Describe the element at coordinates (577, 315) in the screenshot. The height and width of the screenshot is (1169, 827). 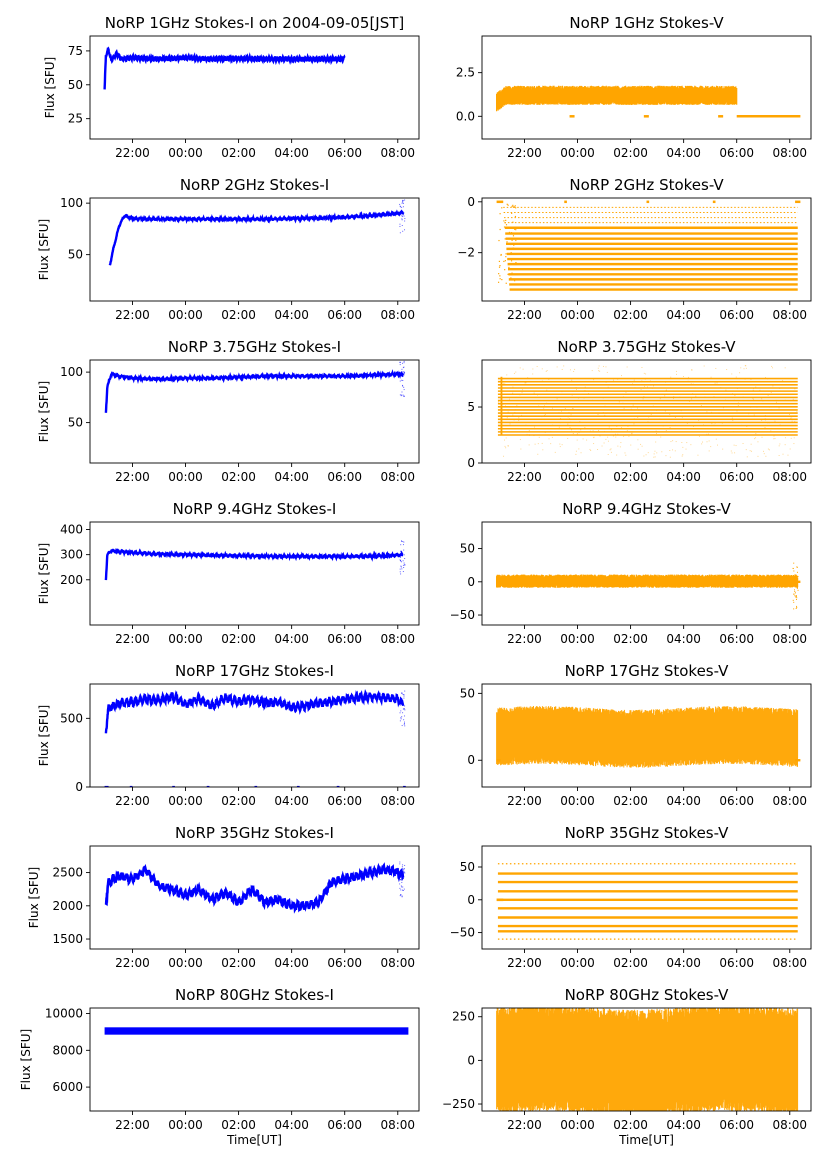
I see `x-tick-label: 00:00` at that location.